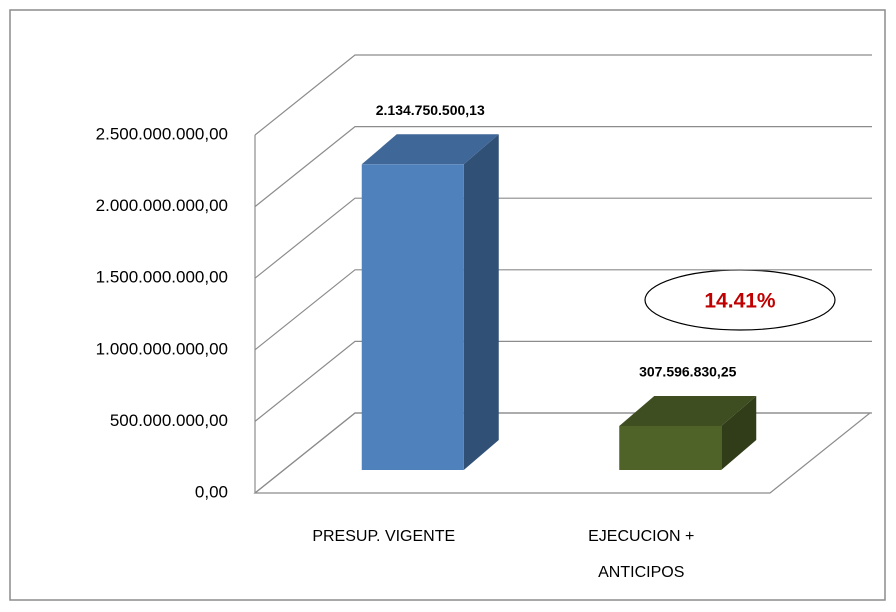 This screenshot has height=612, width=896. Describe the element at coordinates (169, 420) in the screenshot. I see `y-tick-label: 500.000.000,00` at that location.